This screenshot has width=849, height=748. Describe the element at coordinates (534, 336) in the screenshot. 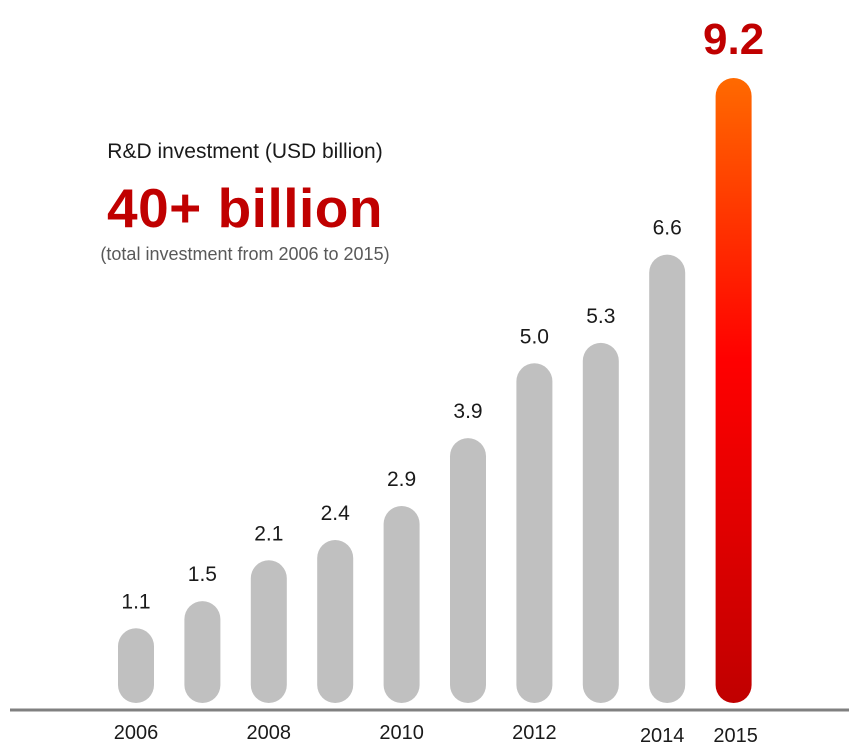

I see `value-label-2012: 5.0` at that location.